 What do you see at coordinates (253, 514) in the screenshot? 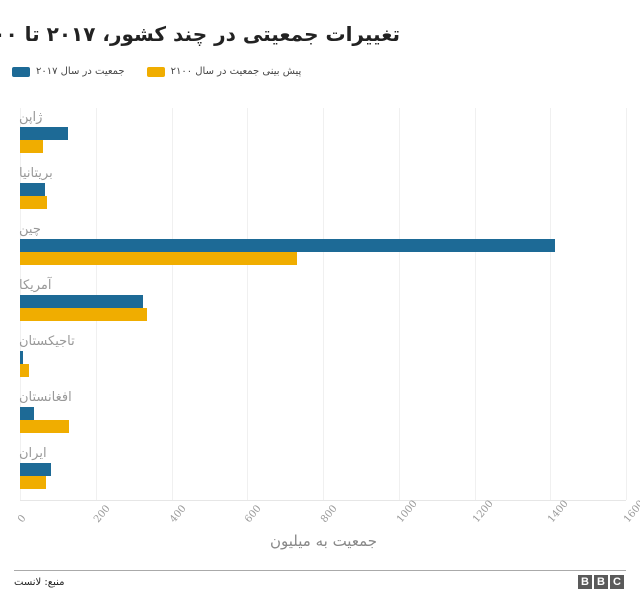
I see `x-tick-label: 600` at bounding box center [253, 514].